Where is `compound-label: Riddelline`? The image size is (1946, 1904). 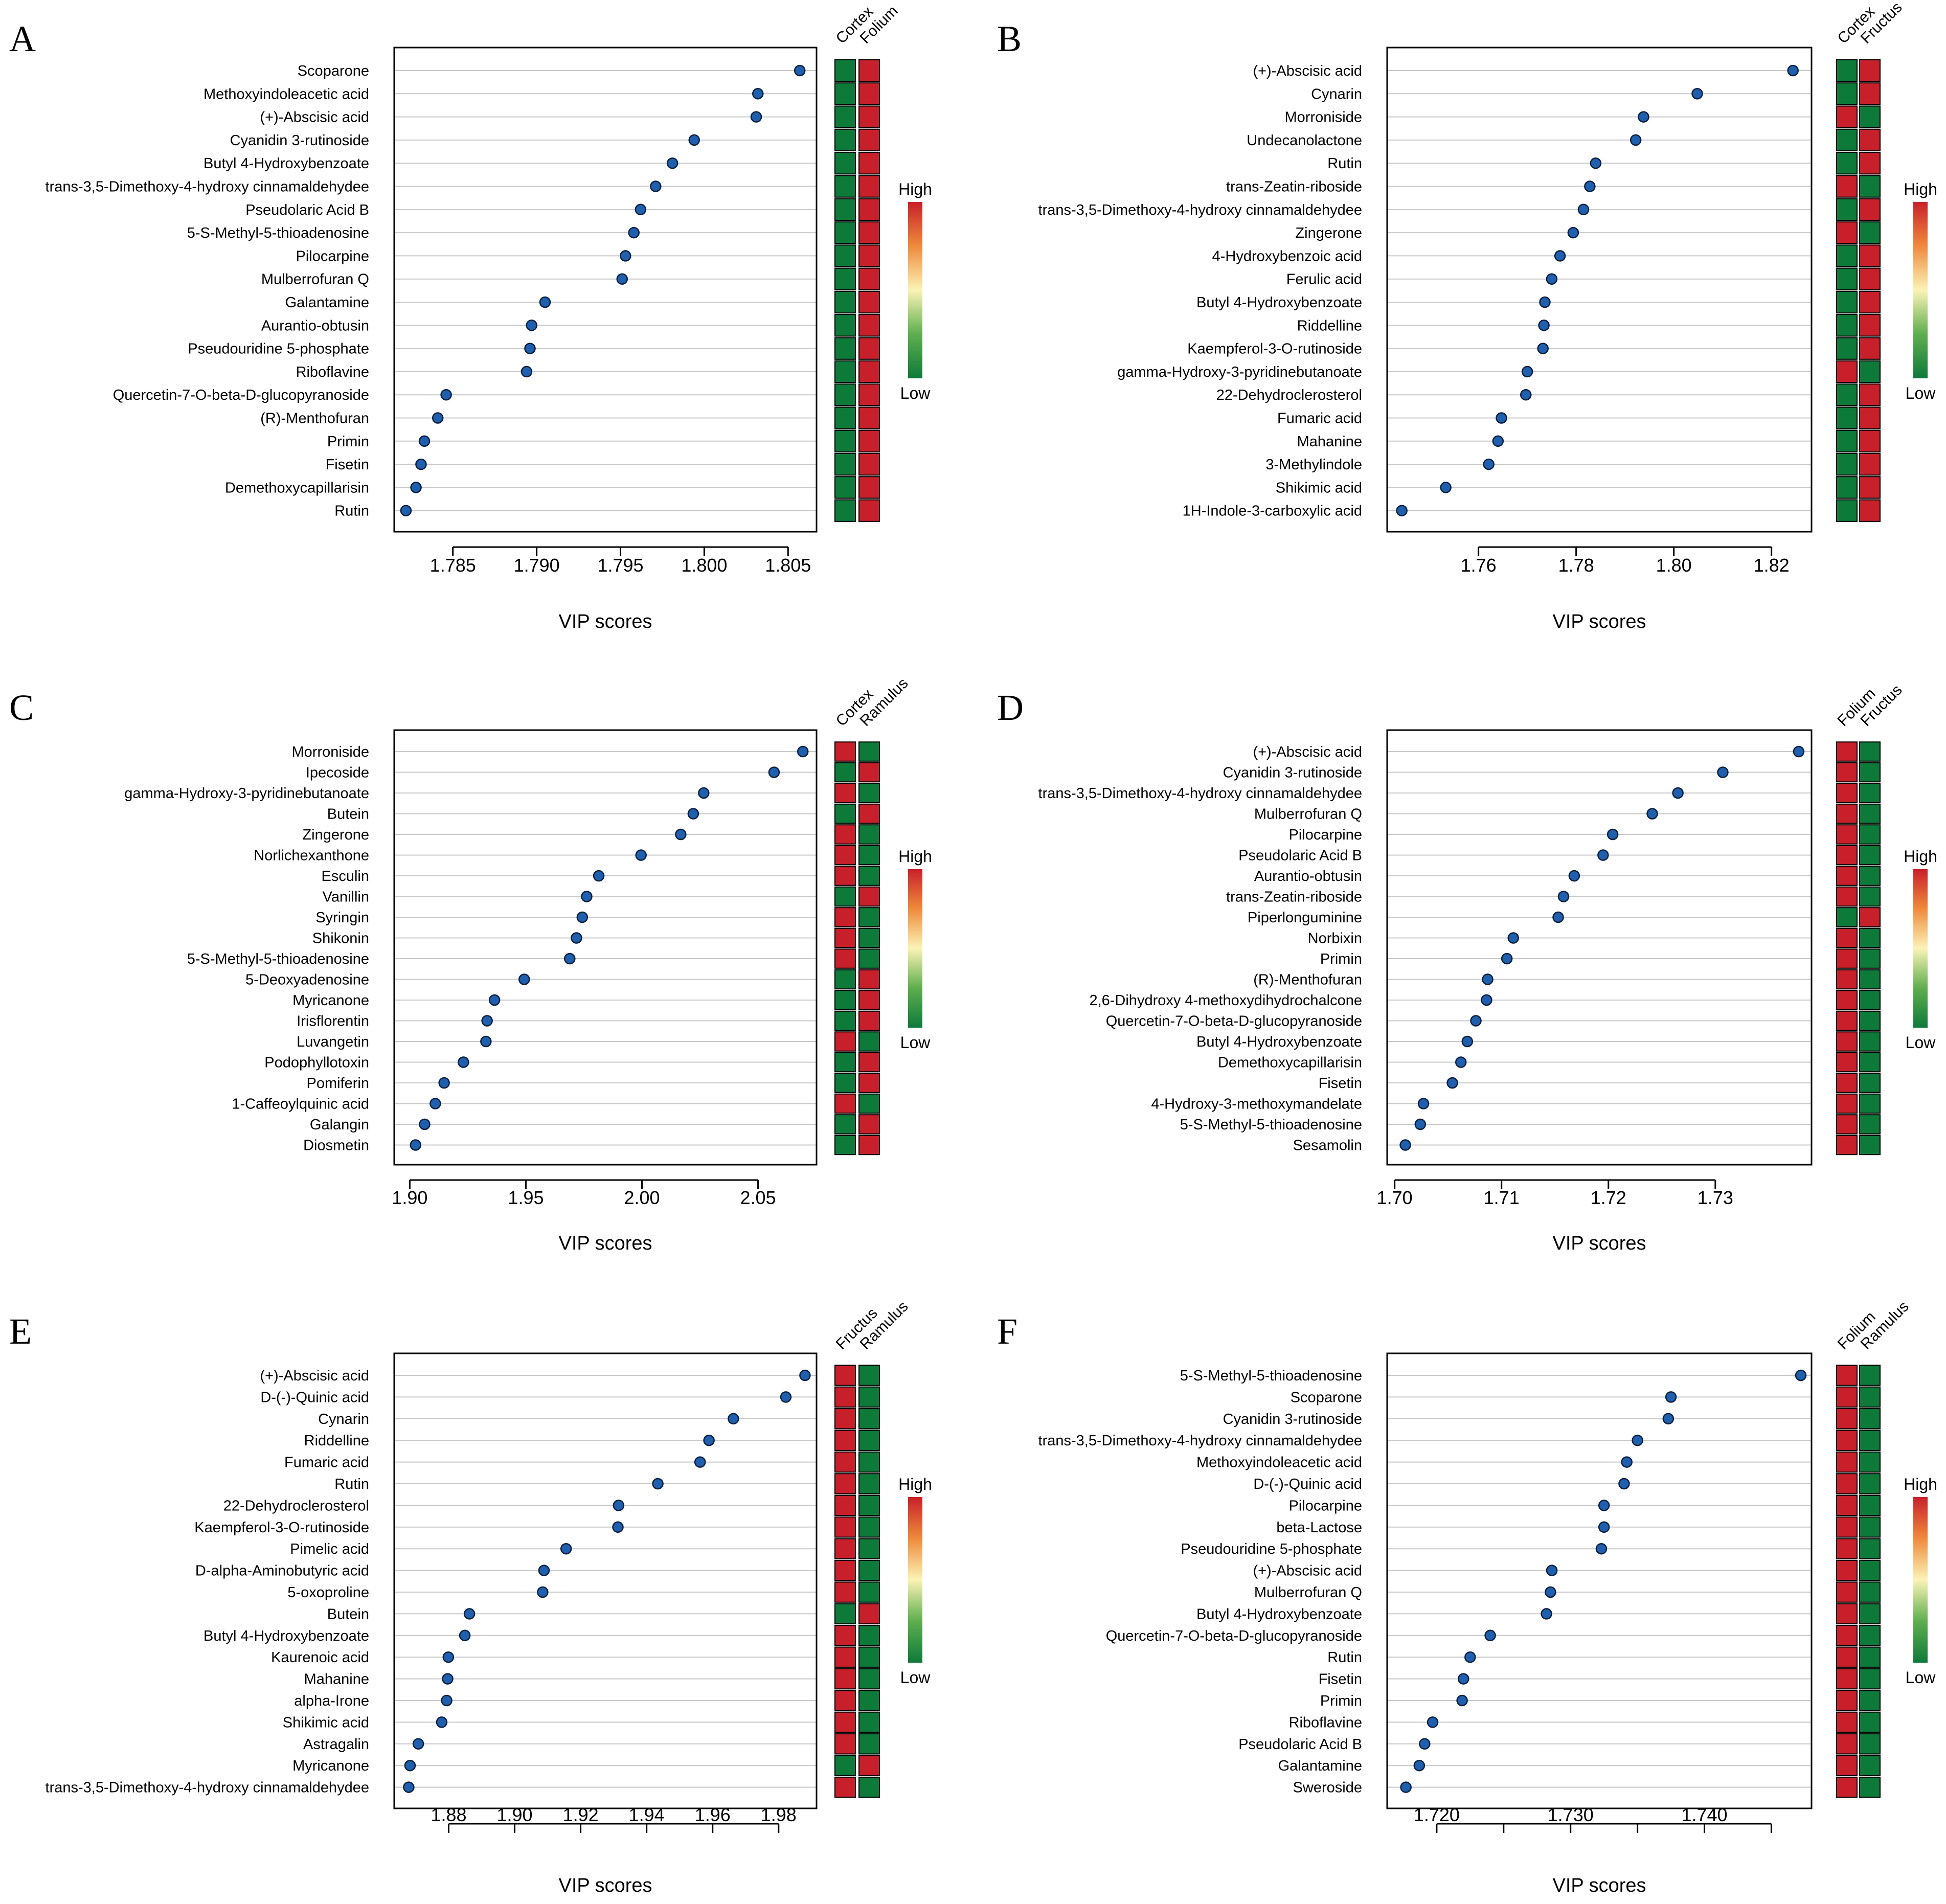 compound-label: Riddelline is located at coordinates (336, 1441).